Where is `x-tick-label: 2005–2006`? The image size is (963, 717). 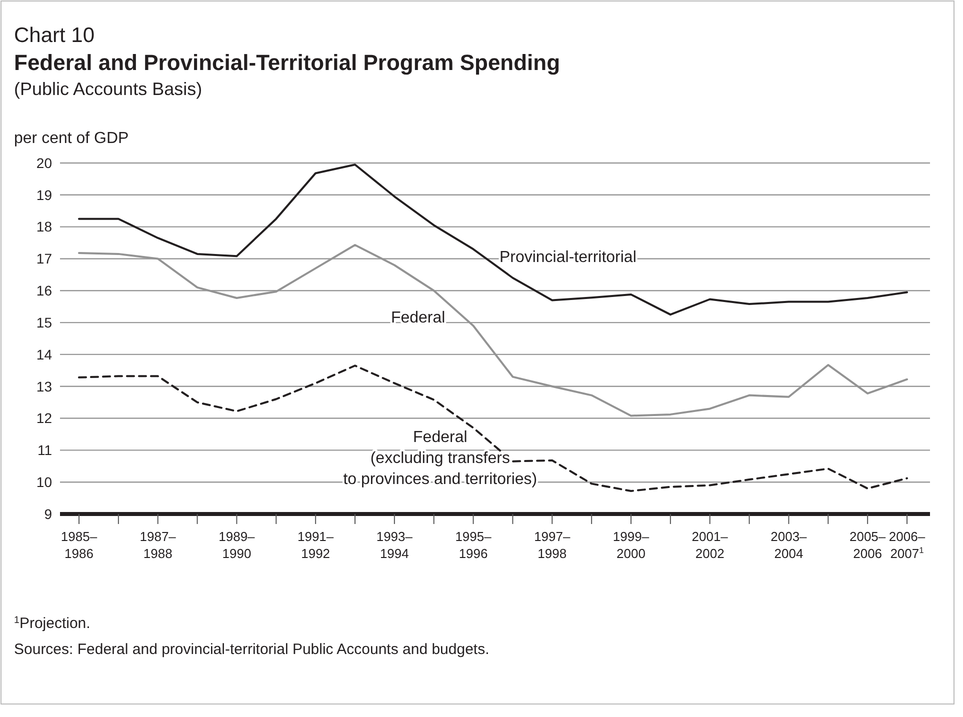
x-tick-label: 2005–2006 is located at coordinates (867, 545).